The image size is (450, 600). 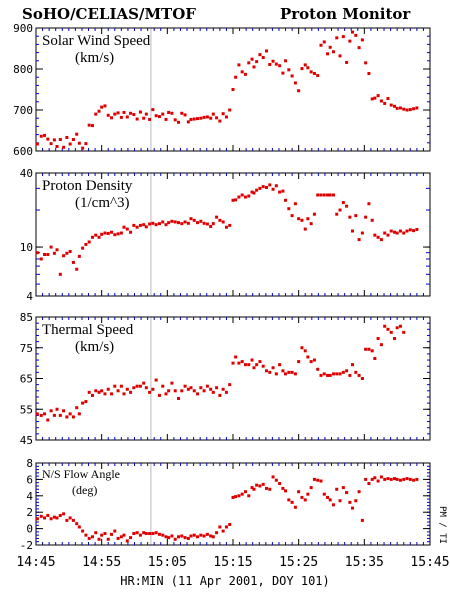 What do you see at coordinates (96, 41) in the screenshot?
I see `panel-title: Solar Wind Speed` at bounding box center [96, 41].